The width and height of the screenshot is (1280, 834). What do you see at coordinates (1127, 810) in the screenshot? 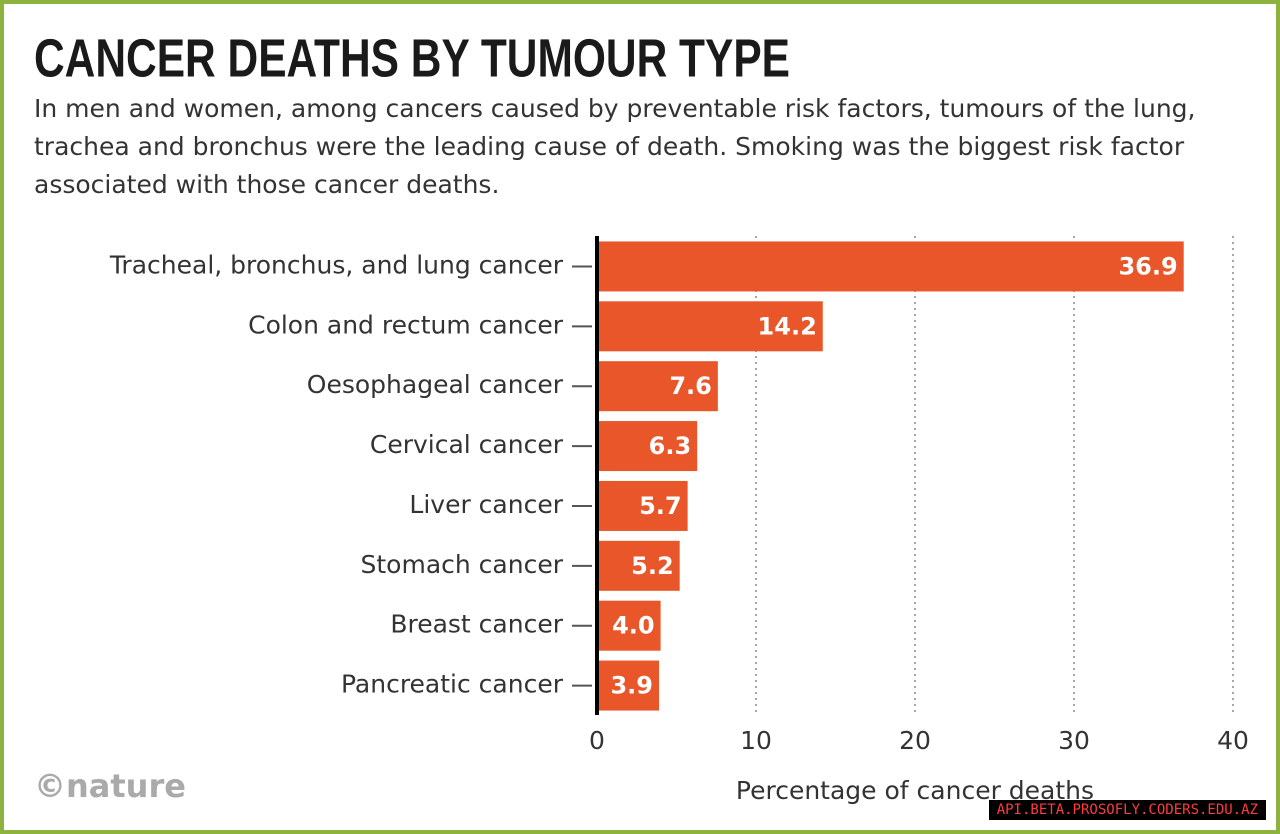
I see `watermark: API.BETA.PROSOFLY.CODERS.EDU.AZ` at bounding box center [1127, 810].